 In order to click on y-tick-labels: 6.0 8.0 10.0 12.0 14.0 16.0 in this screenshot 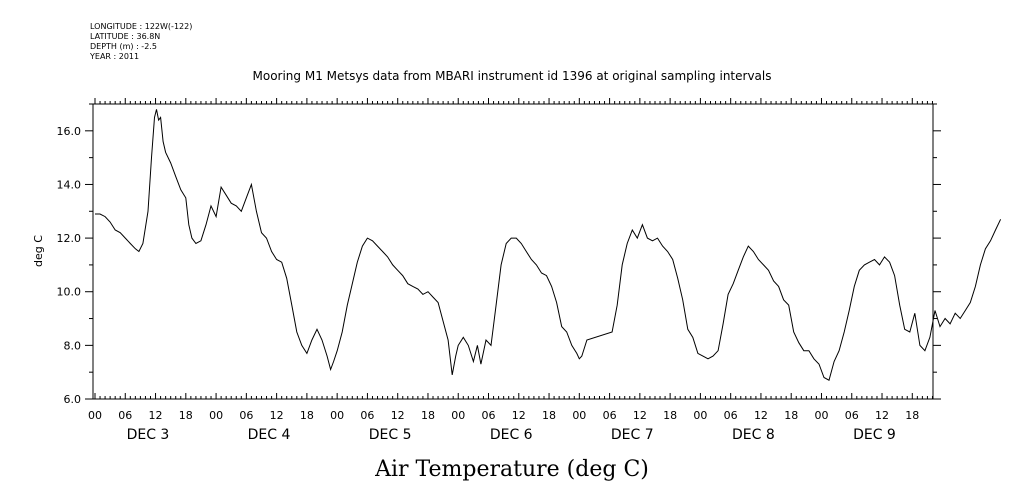, I will do `click(69, 265)`.